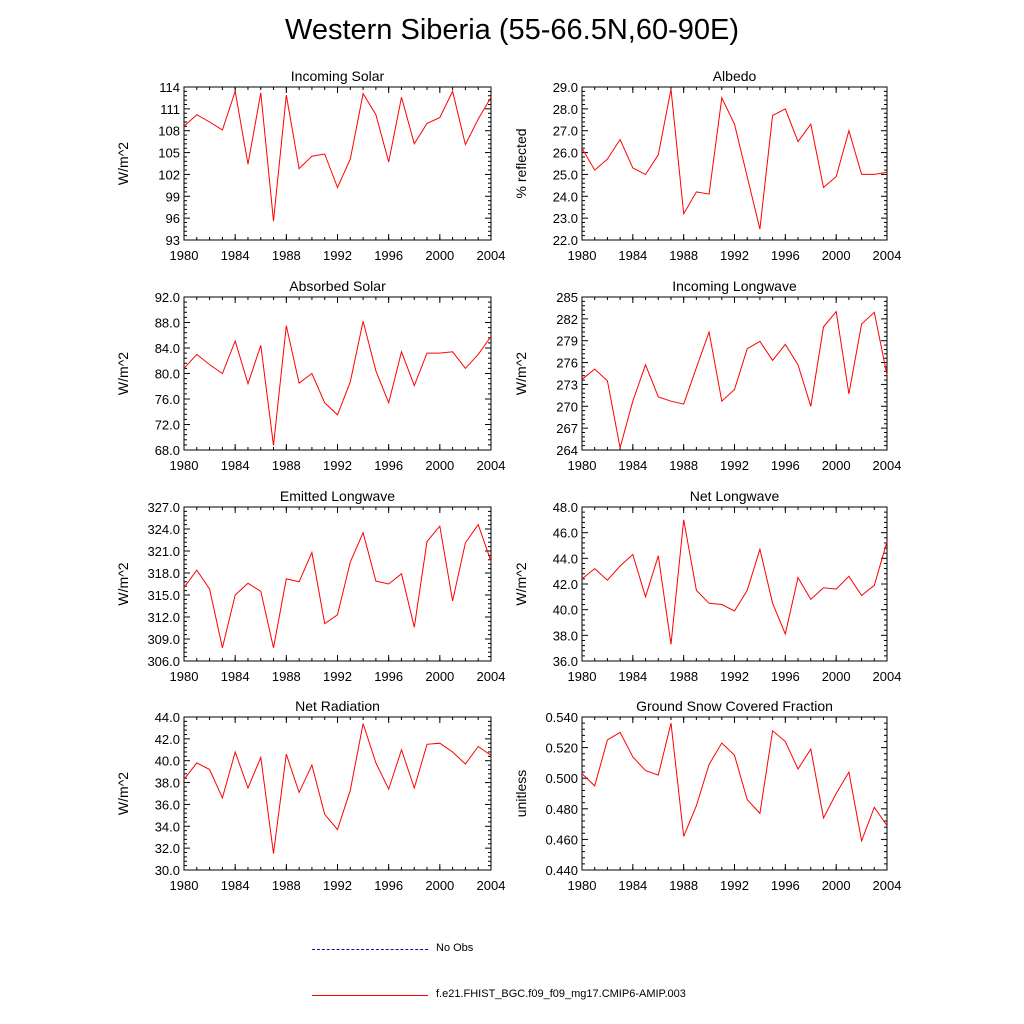 This screenshot has height=1024, width=1024. What do you see at coordinates (565, 196) in the screenshot?
I see `y-tick-label: 24.0` at bounding box center [565, 196].